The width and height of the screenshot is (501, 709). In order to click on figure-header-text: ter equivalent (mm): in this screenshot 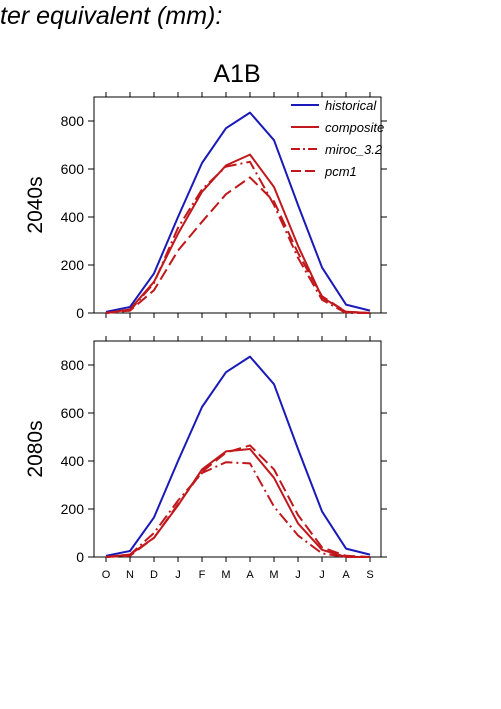, I will do `click(111, 16)`.